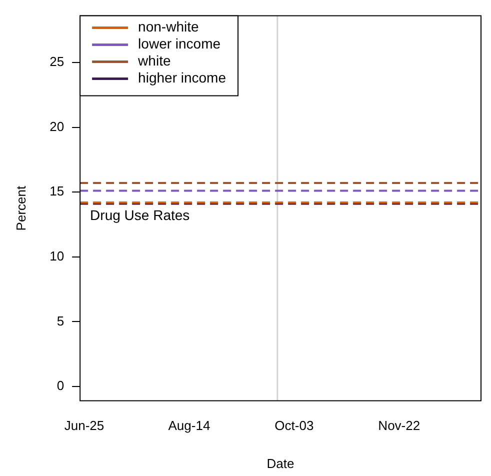  What do you see at coordinates (179, 44) in the screenshot?
I see `legend-label: lower income` at bounding box center [179, 44].